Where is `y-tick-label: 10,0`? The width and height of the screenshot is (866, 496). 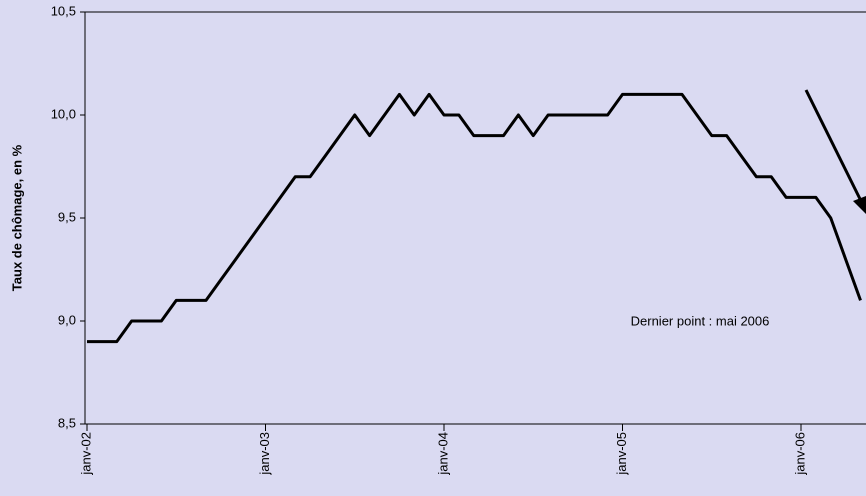 y-tick-label: 10,0 is located at coordinates (63, 113).